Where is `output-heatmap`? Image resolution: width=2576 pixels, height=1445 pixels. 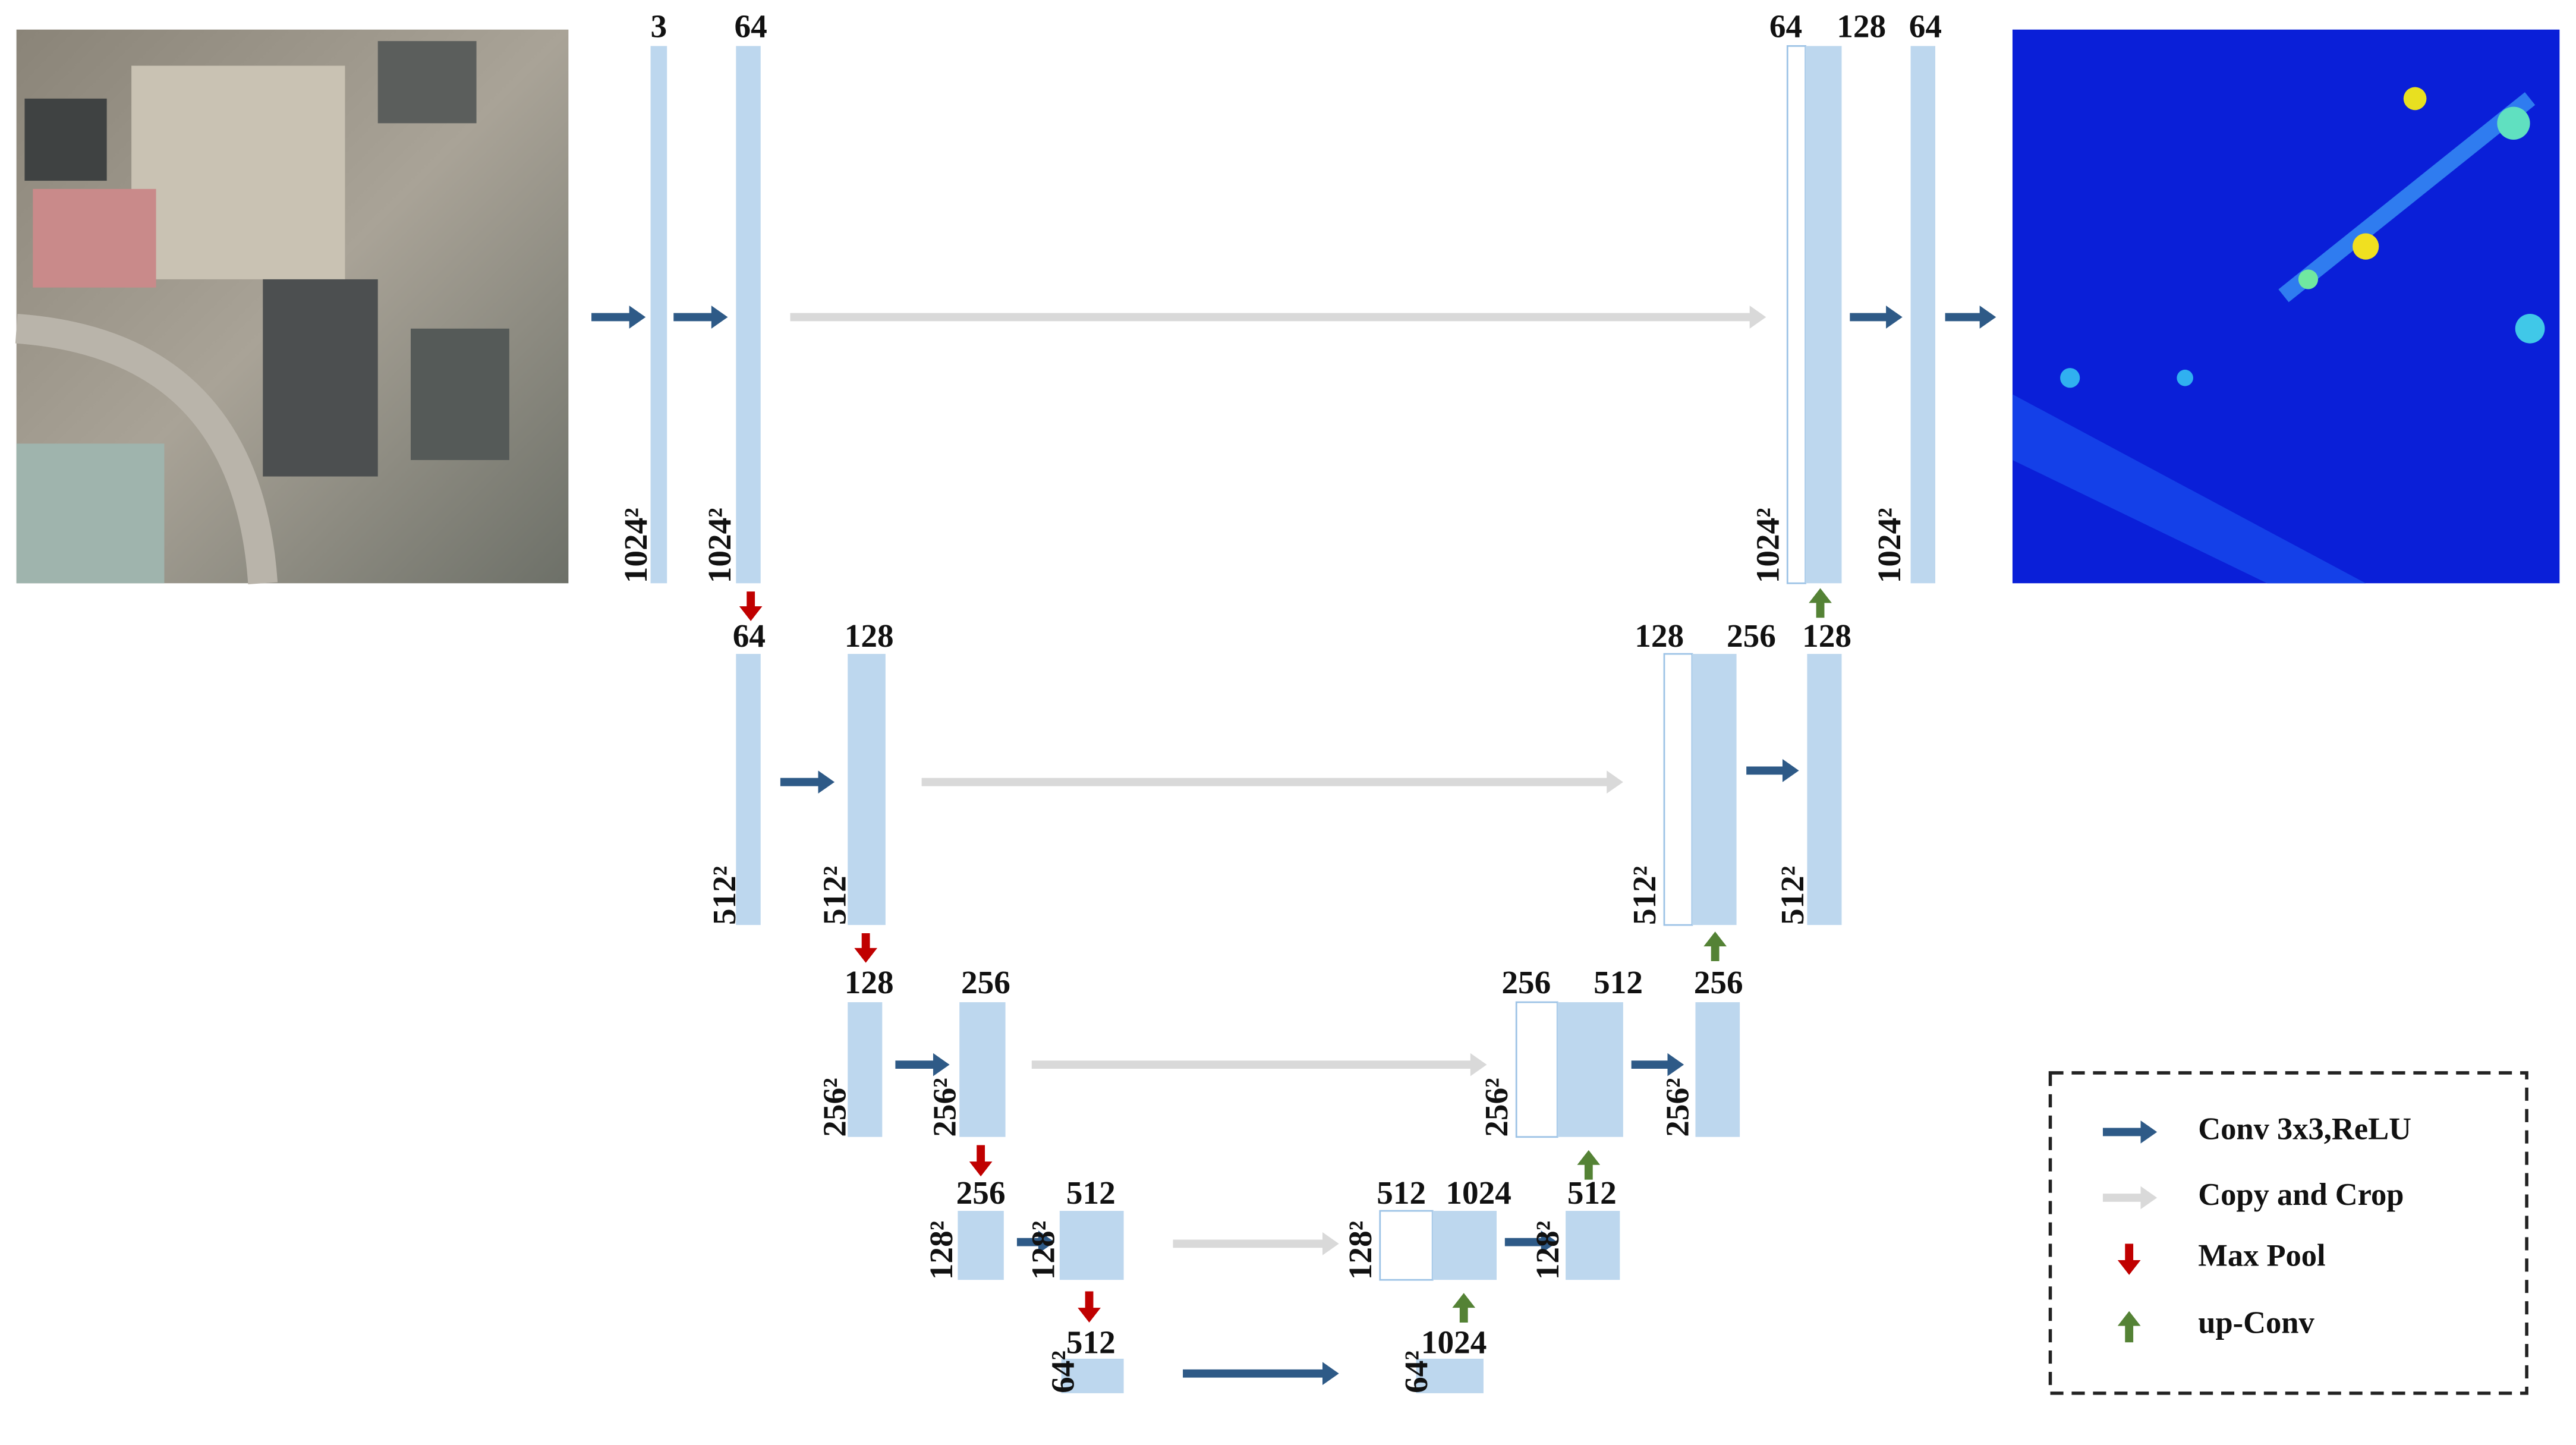 output-heatmap is located at coordinates (2286, 306).